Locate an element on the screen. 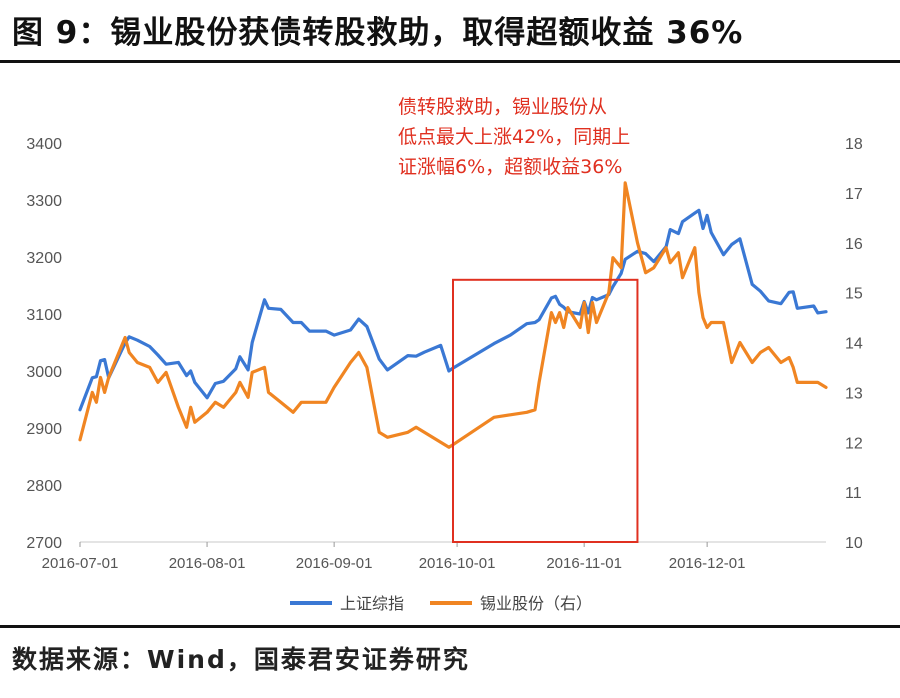 The width and height of the screenshot is (900, 698). annotation-text-line: 低点最大上涨42%，同期上 is located at coordinates (514, 137).